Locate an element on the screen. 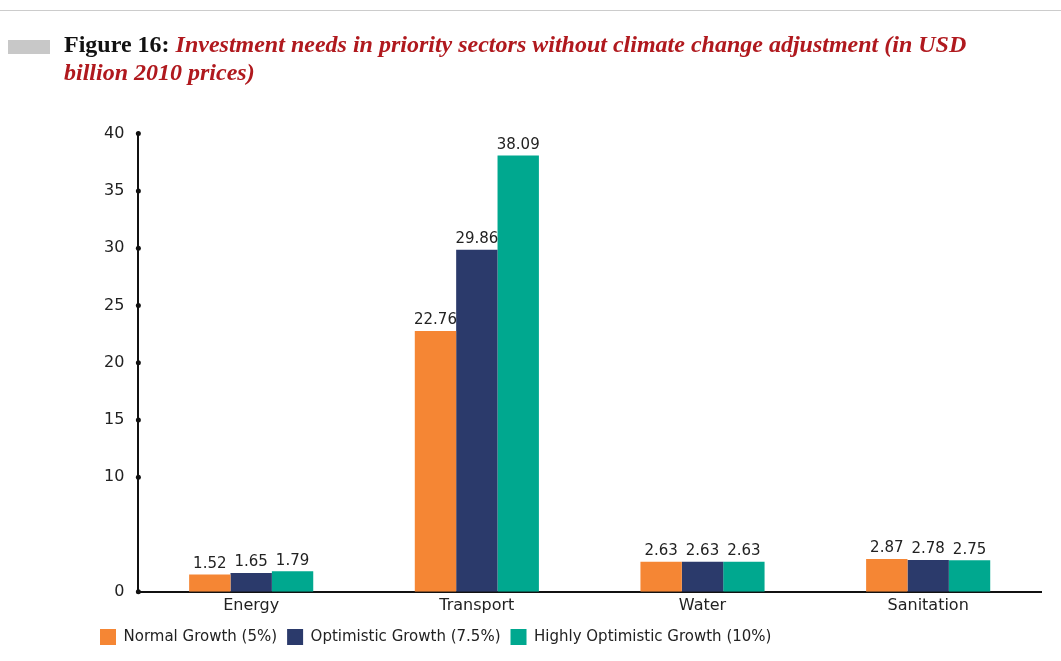  data-label: 38.09 is located at coordinates (518, 143).